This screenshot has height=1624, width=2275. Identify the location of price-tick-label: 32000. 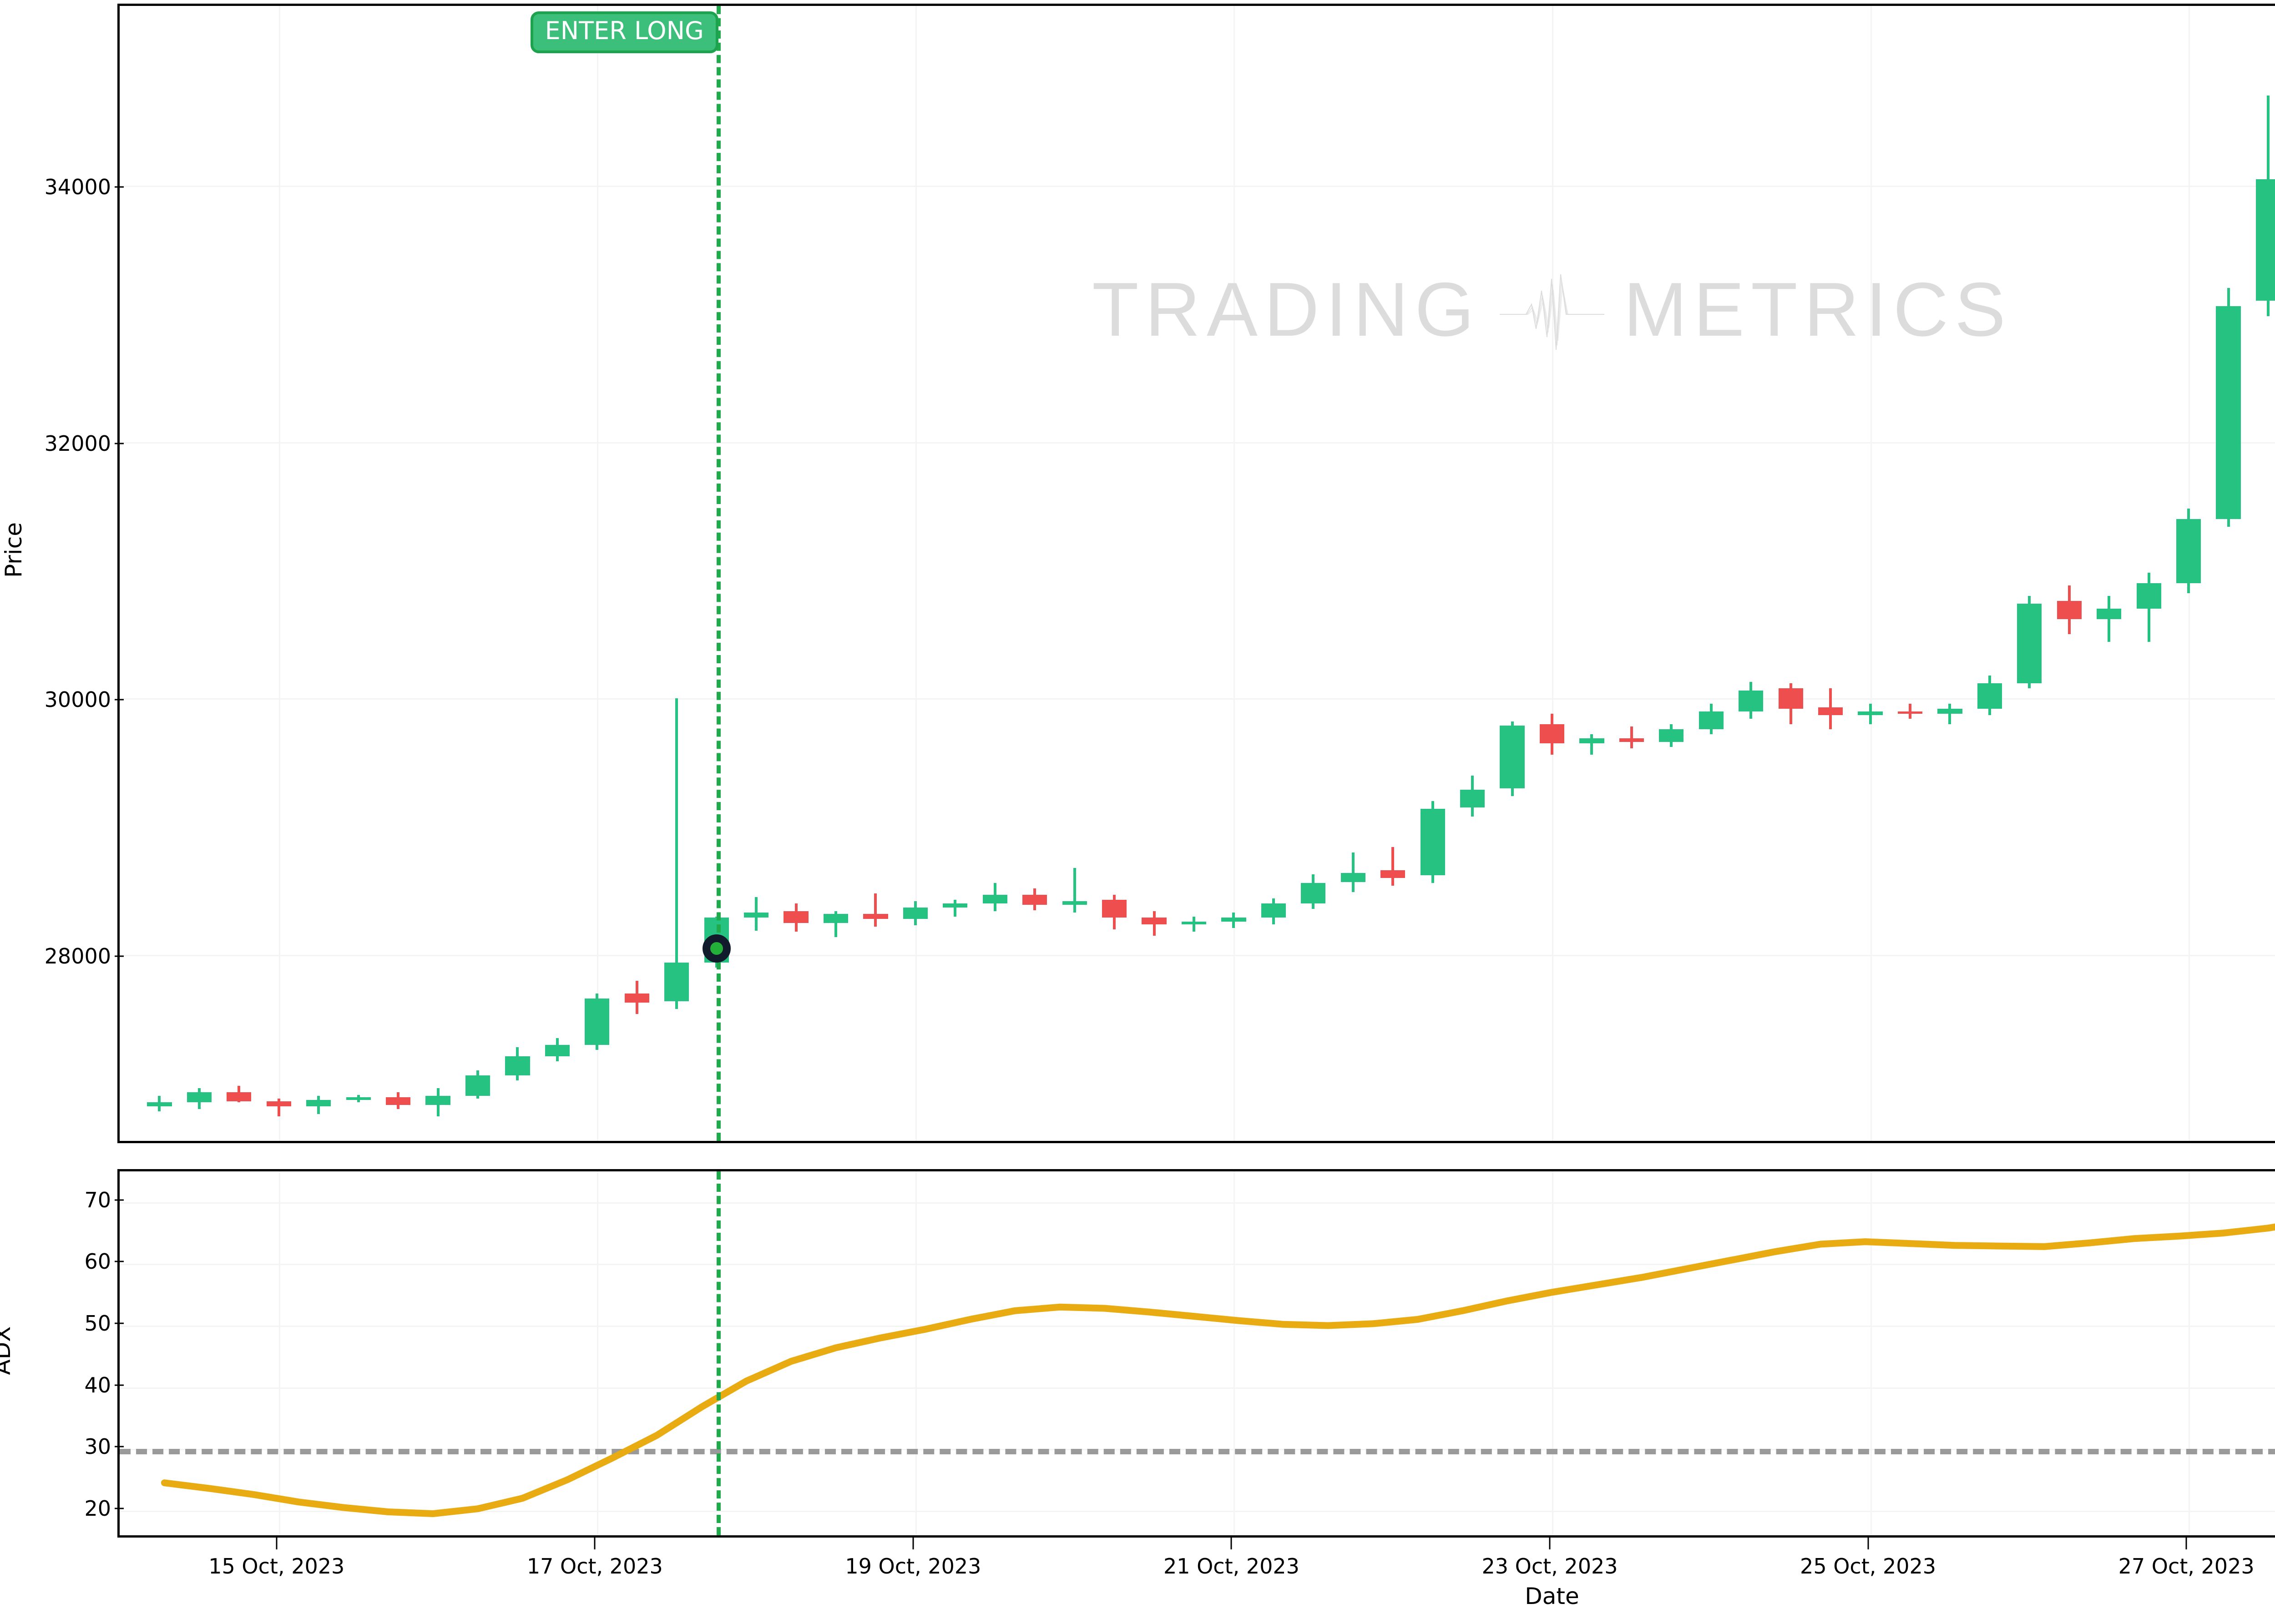
(77, 443).